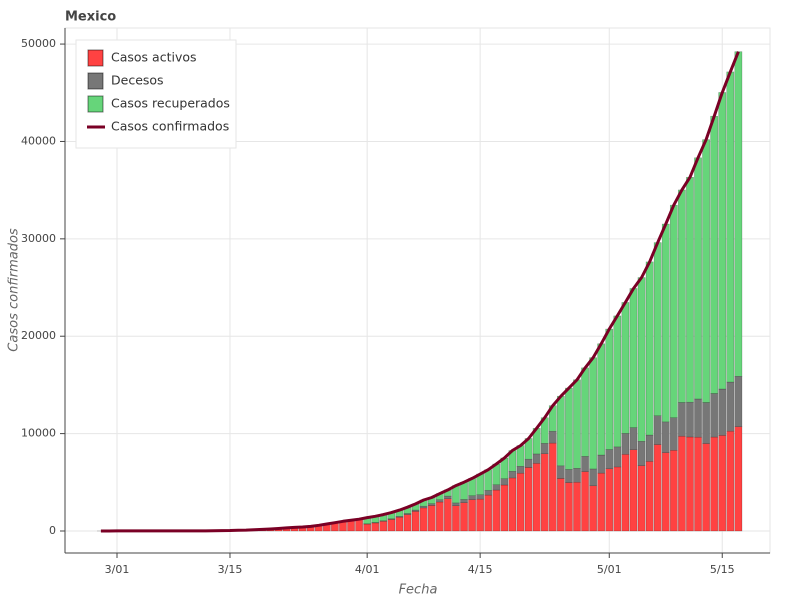  I want to click on y-tick-label: 0, so click(52, 530).